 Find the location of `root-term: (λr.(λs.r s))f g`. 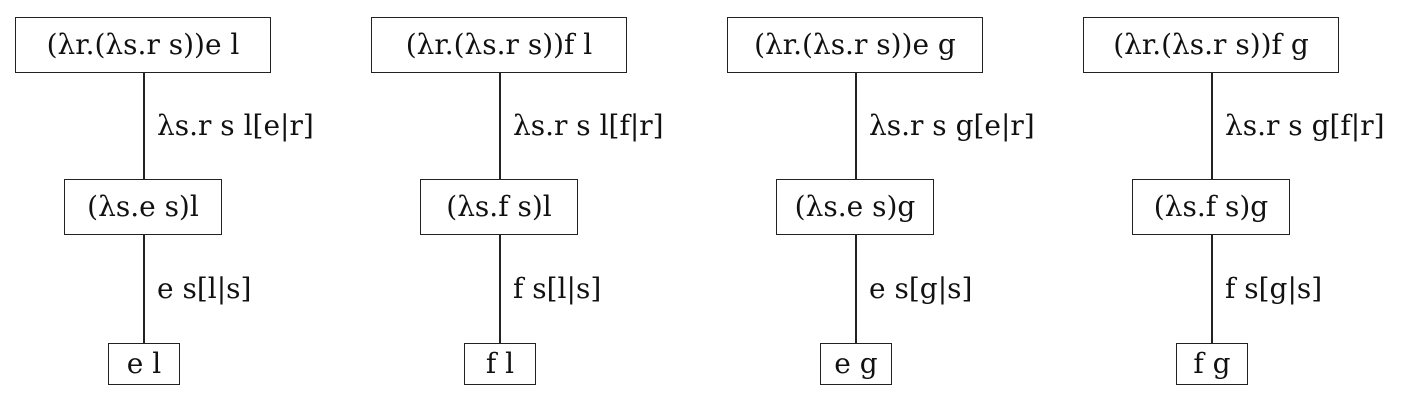

root-term: (λr.(λs.r s))f g is located at coordinates (1211, 44).